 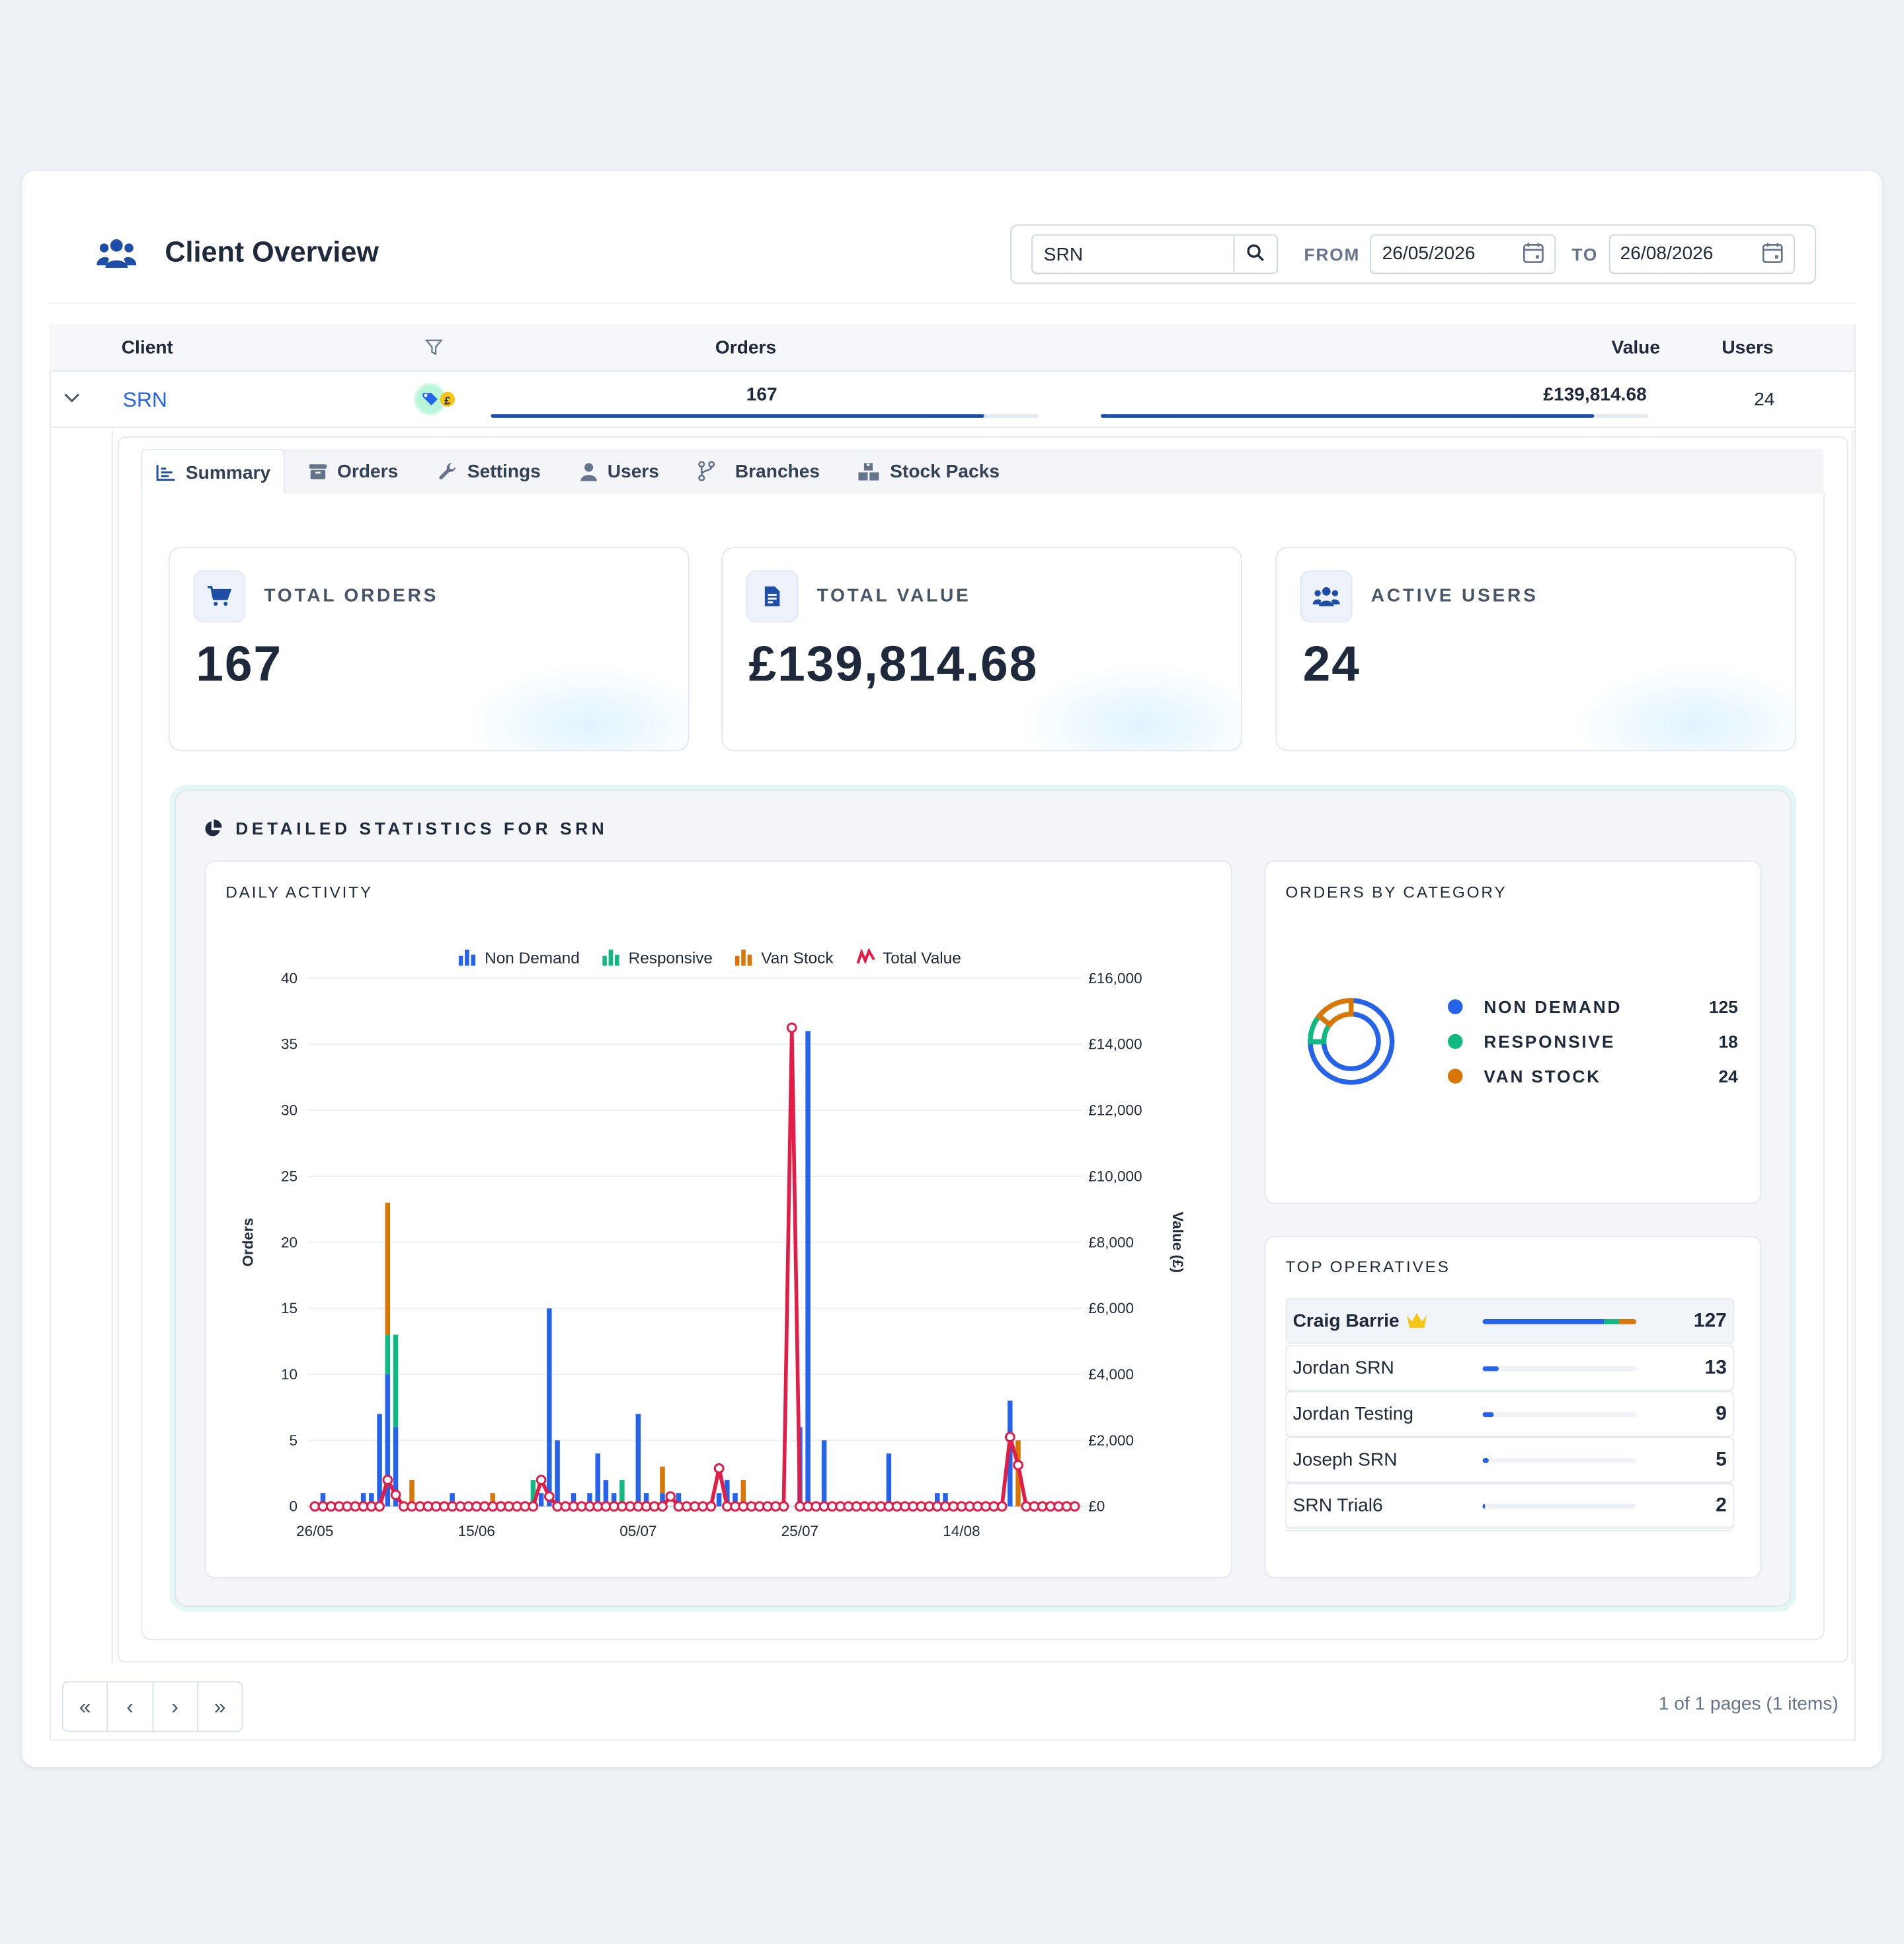 I want to click on chevron-down-icon, so click(x=72, y=398).